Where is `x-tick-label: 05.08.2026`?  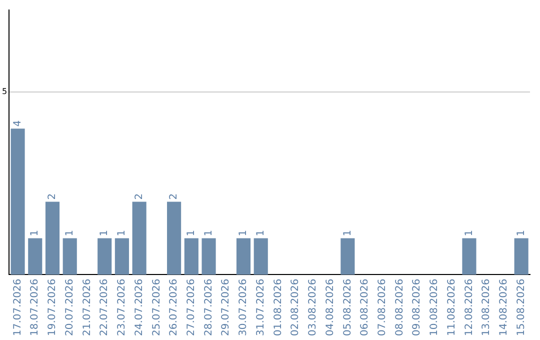
x-tick-label: 05.08.2026 is located at coordinates (348, 307).